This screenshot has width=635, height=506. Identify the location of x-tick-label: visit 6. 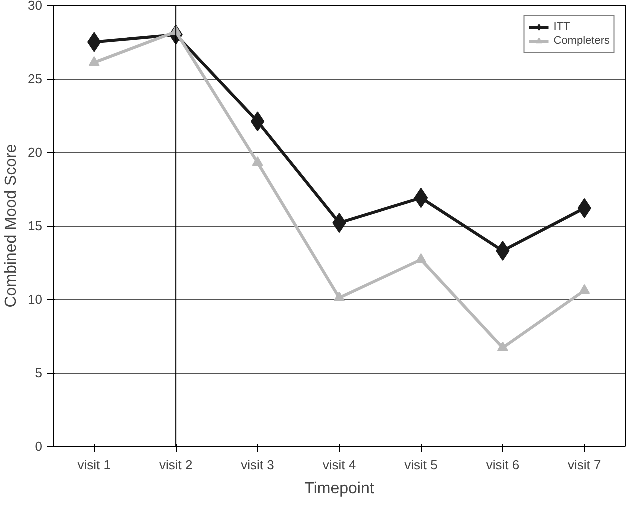
(503, 465).